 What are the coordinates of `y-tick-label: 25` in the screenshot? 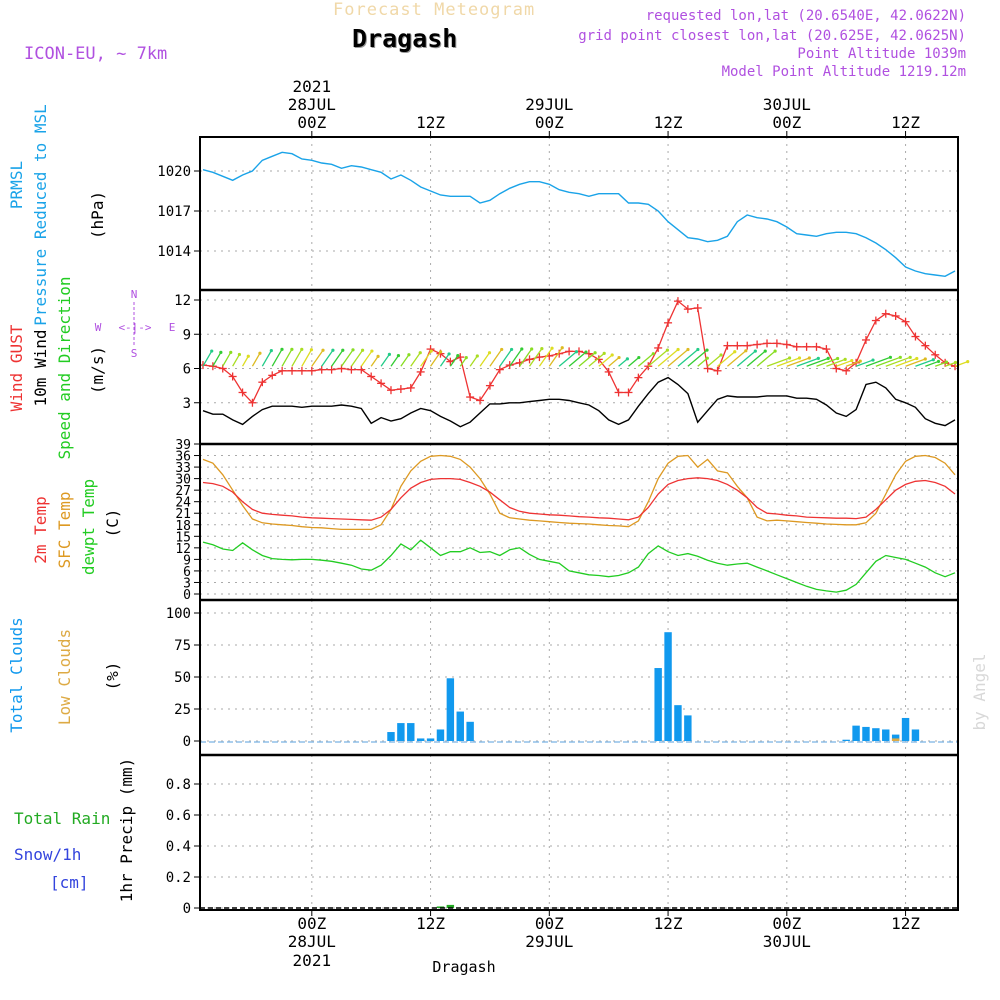 It's located at (182, 710).